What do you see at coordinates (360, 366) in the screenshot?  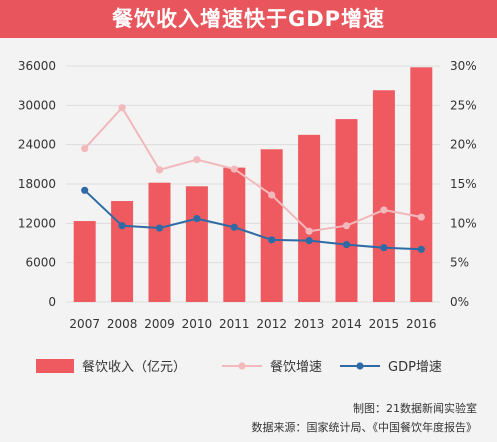 I see `legend-marker-gdp-growth` at bounding box center [360, 366].